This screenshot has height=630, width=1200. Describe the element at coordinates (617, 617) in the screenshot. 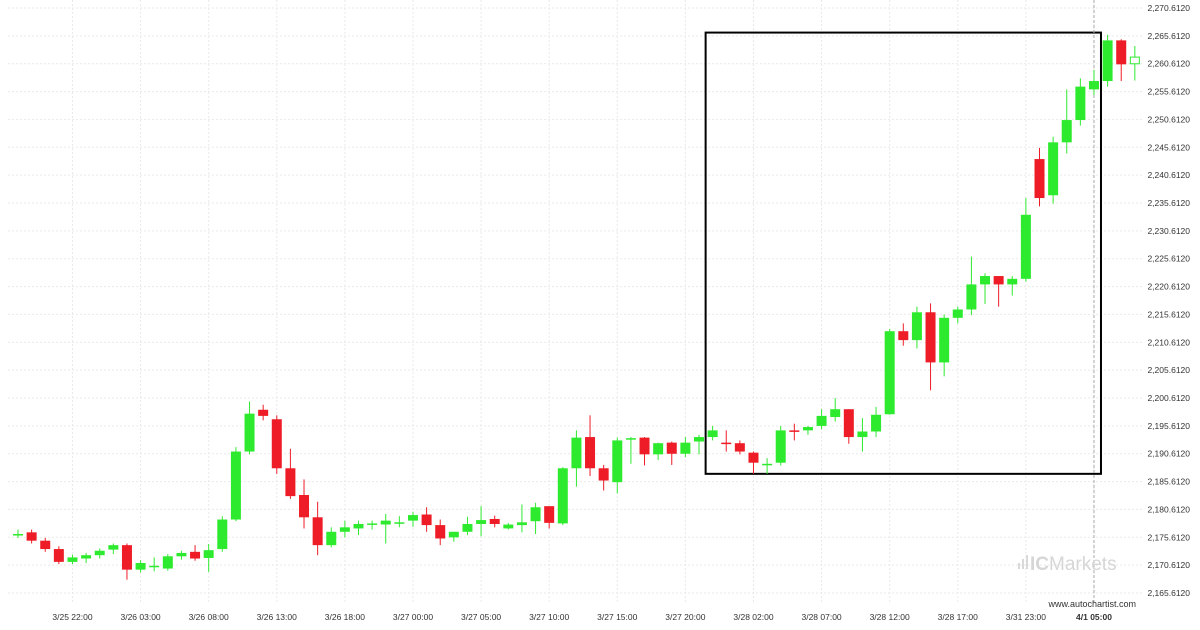

I see `x-tick-label: 3/27 15:00` at that location.